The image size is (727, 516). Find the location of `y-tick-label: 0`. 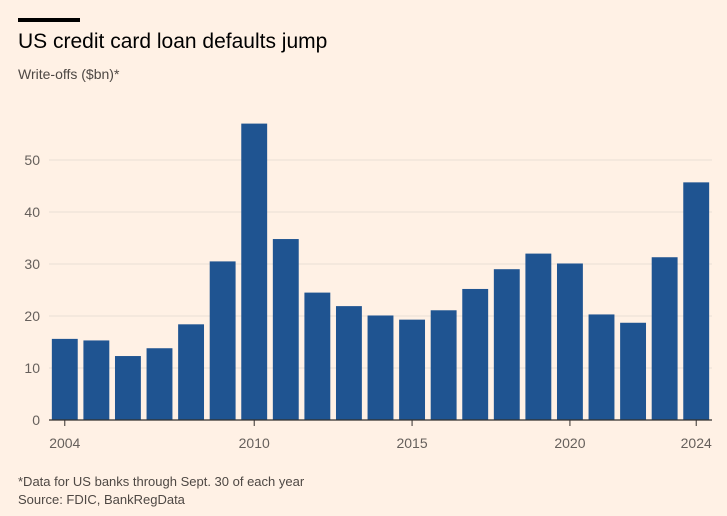

y-tick-label: 0 is located at coordinates (36, 420).